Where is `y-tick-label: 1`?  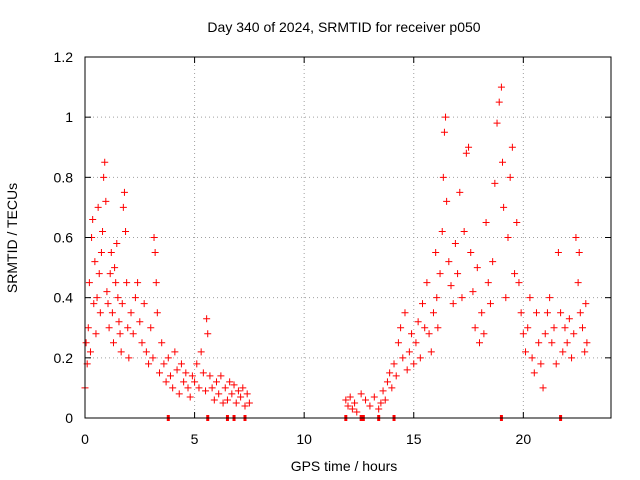 y-tick-label: 1 is located at coordinates (69, 117).